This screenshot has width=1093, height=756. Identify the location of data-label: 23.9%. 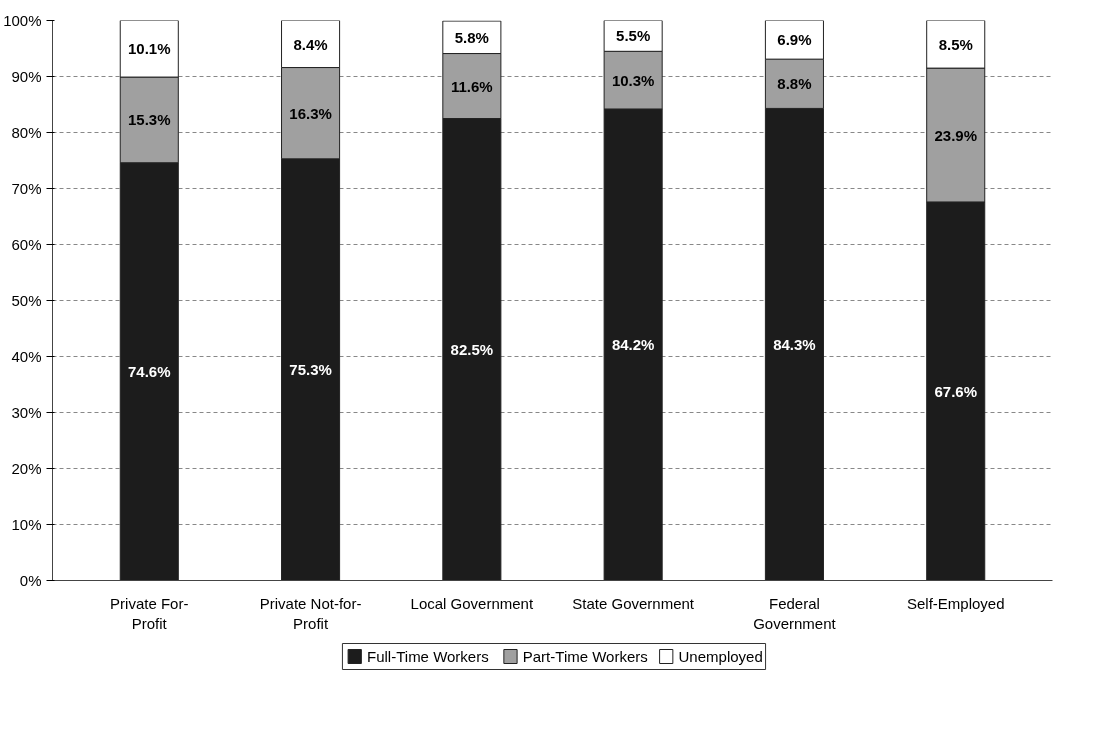
(956, 135).